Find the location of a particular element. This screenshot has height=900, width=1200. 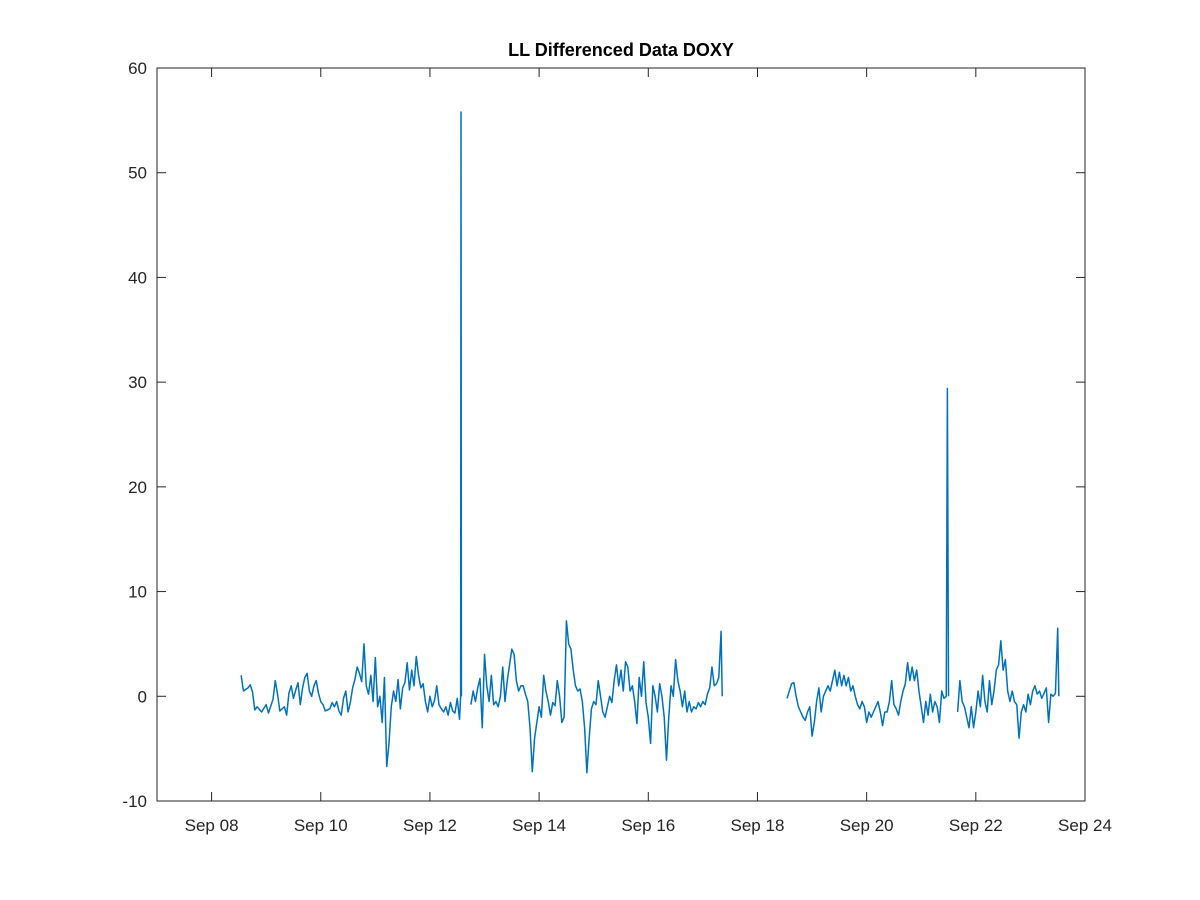

x-tick-label: Sep 08 is located at coordinates (212, 825).